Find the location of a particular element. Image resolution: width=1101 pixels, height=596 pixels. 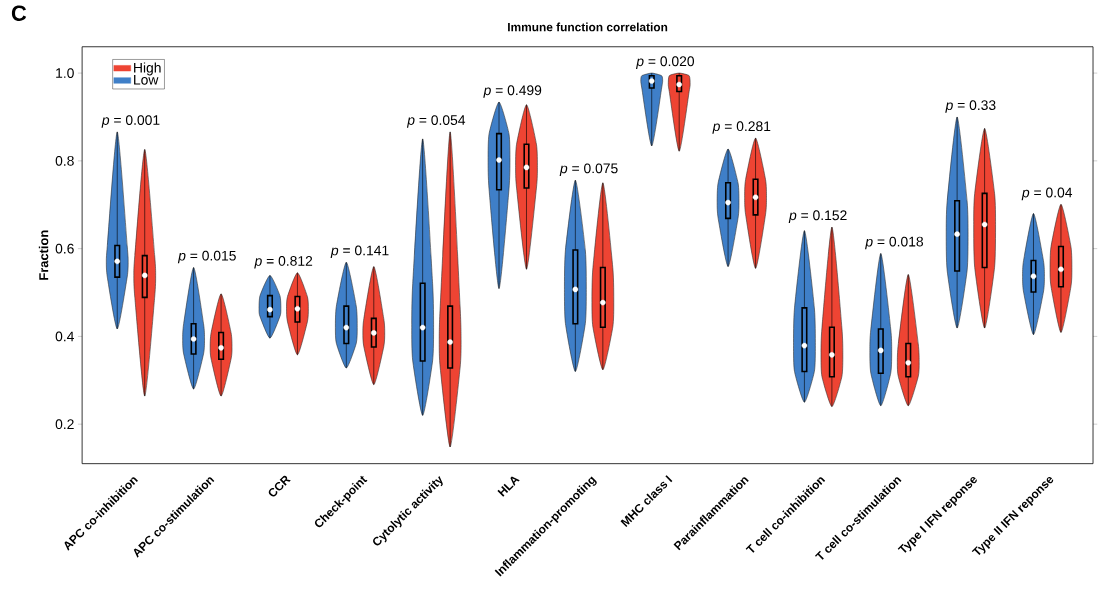

annotation: p = 0.015 is located at coordinates (206, 257).